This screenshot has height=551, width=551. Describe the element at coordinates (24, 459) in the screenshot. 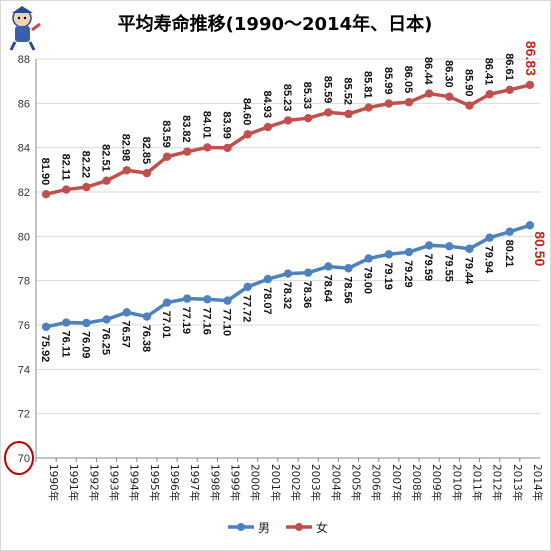

I see `y-tick-label: 70` at that location.